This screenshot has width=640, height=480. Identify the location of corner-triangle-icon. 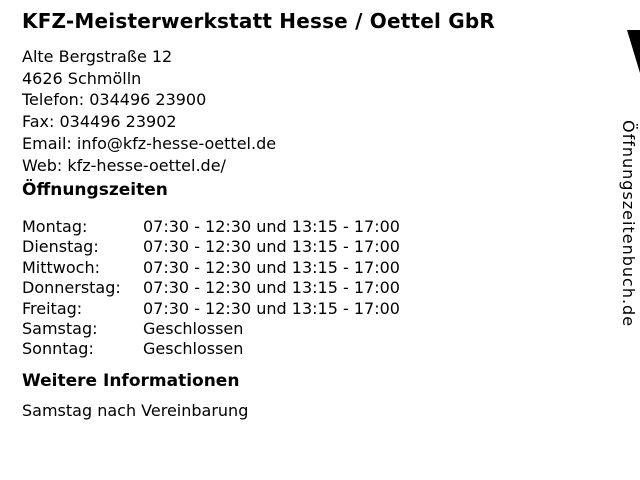
(633, 51).